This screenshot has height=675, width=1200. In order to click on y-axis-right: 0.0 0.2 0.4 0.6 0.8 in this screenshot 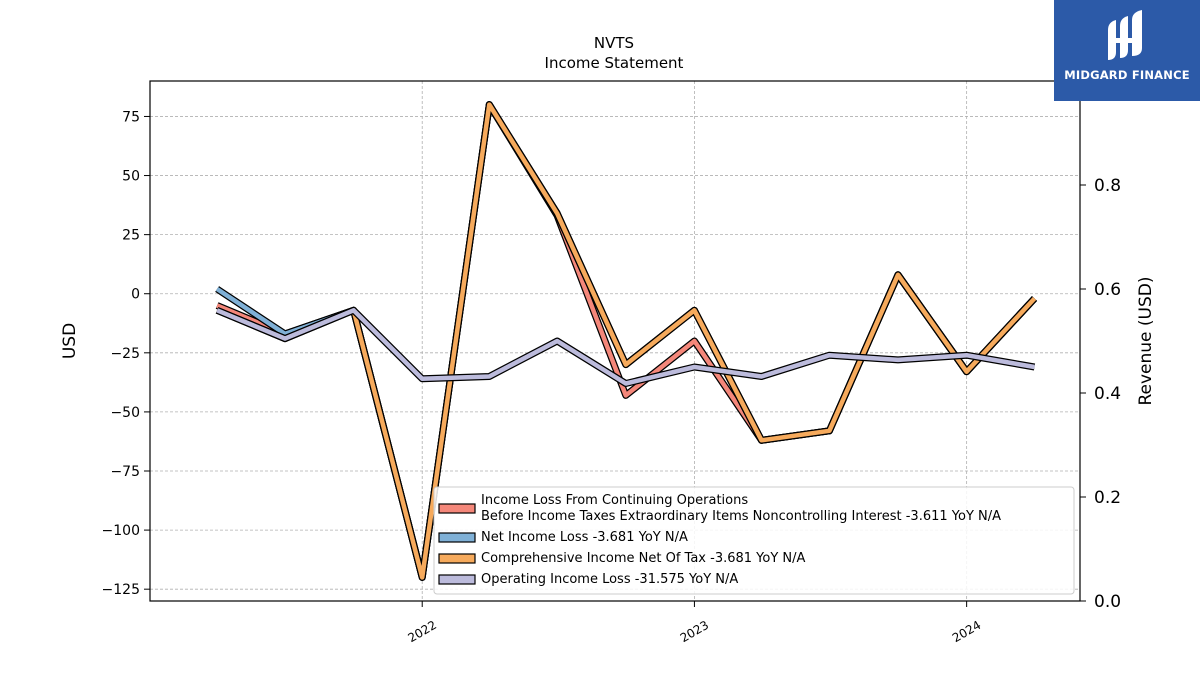, I will do `click(1100, 394)`.